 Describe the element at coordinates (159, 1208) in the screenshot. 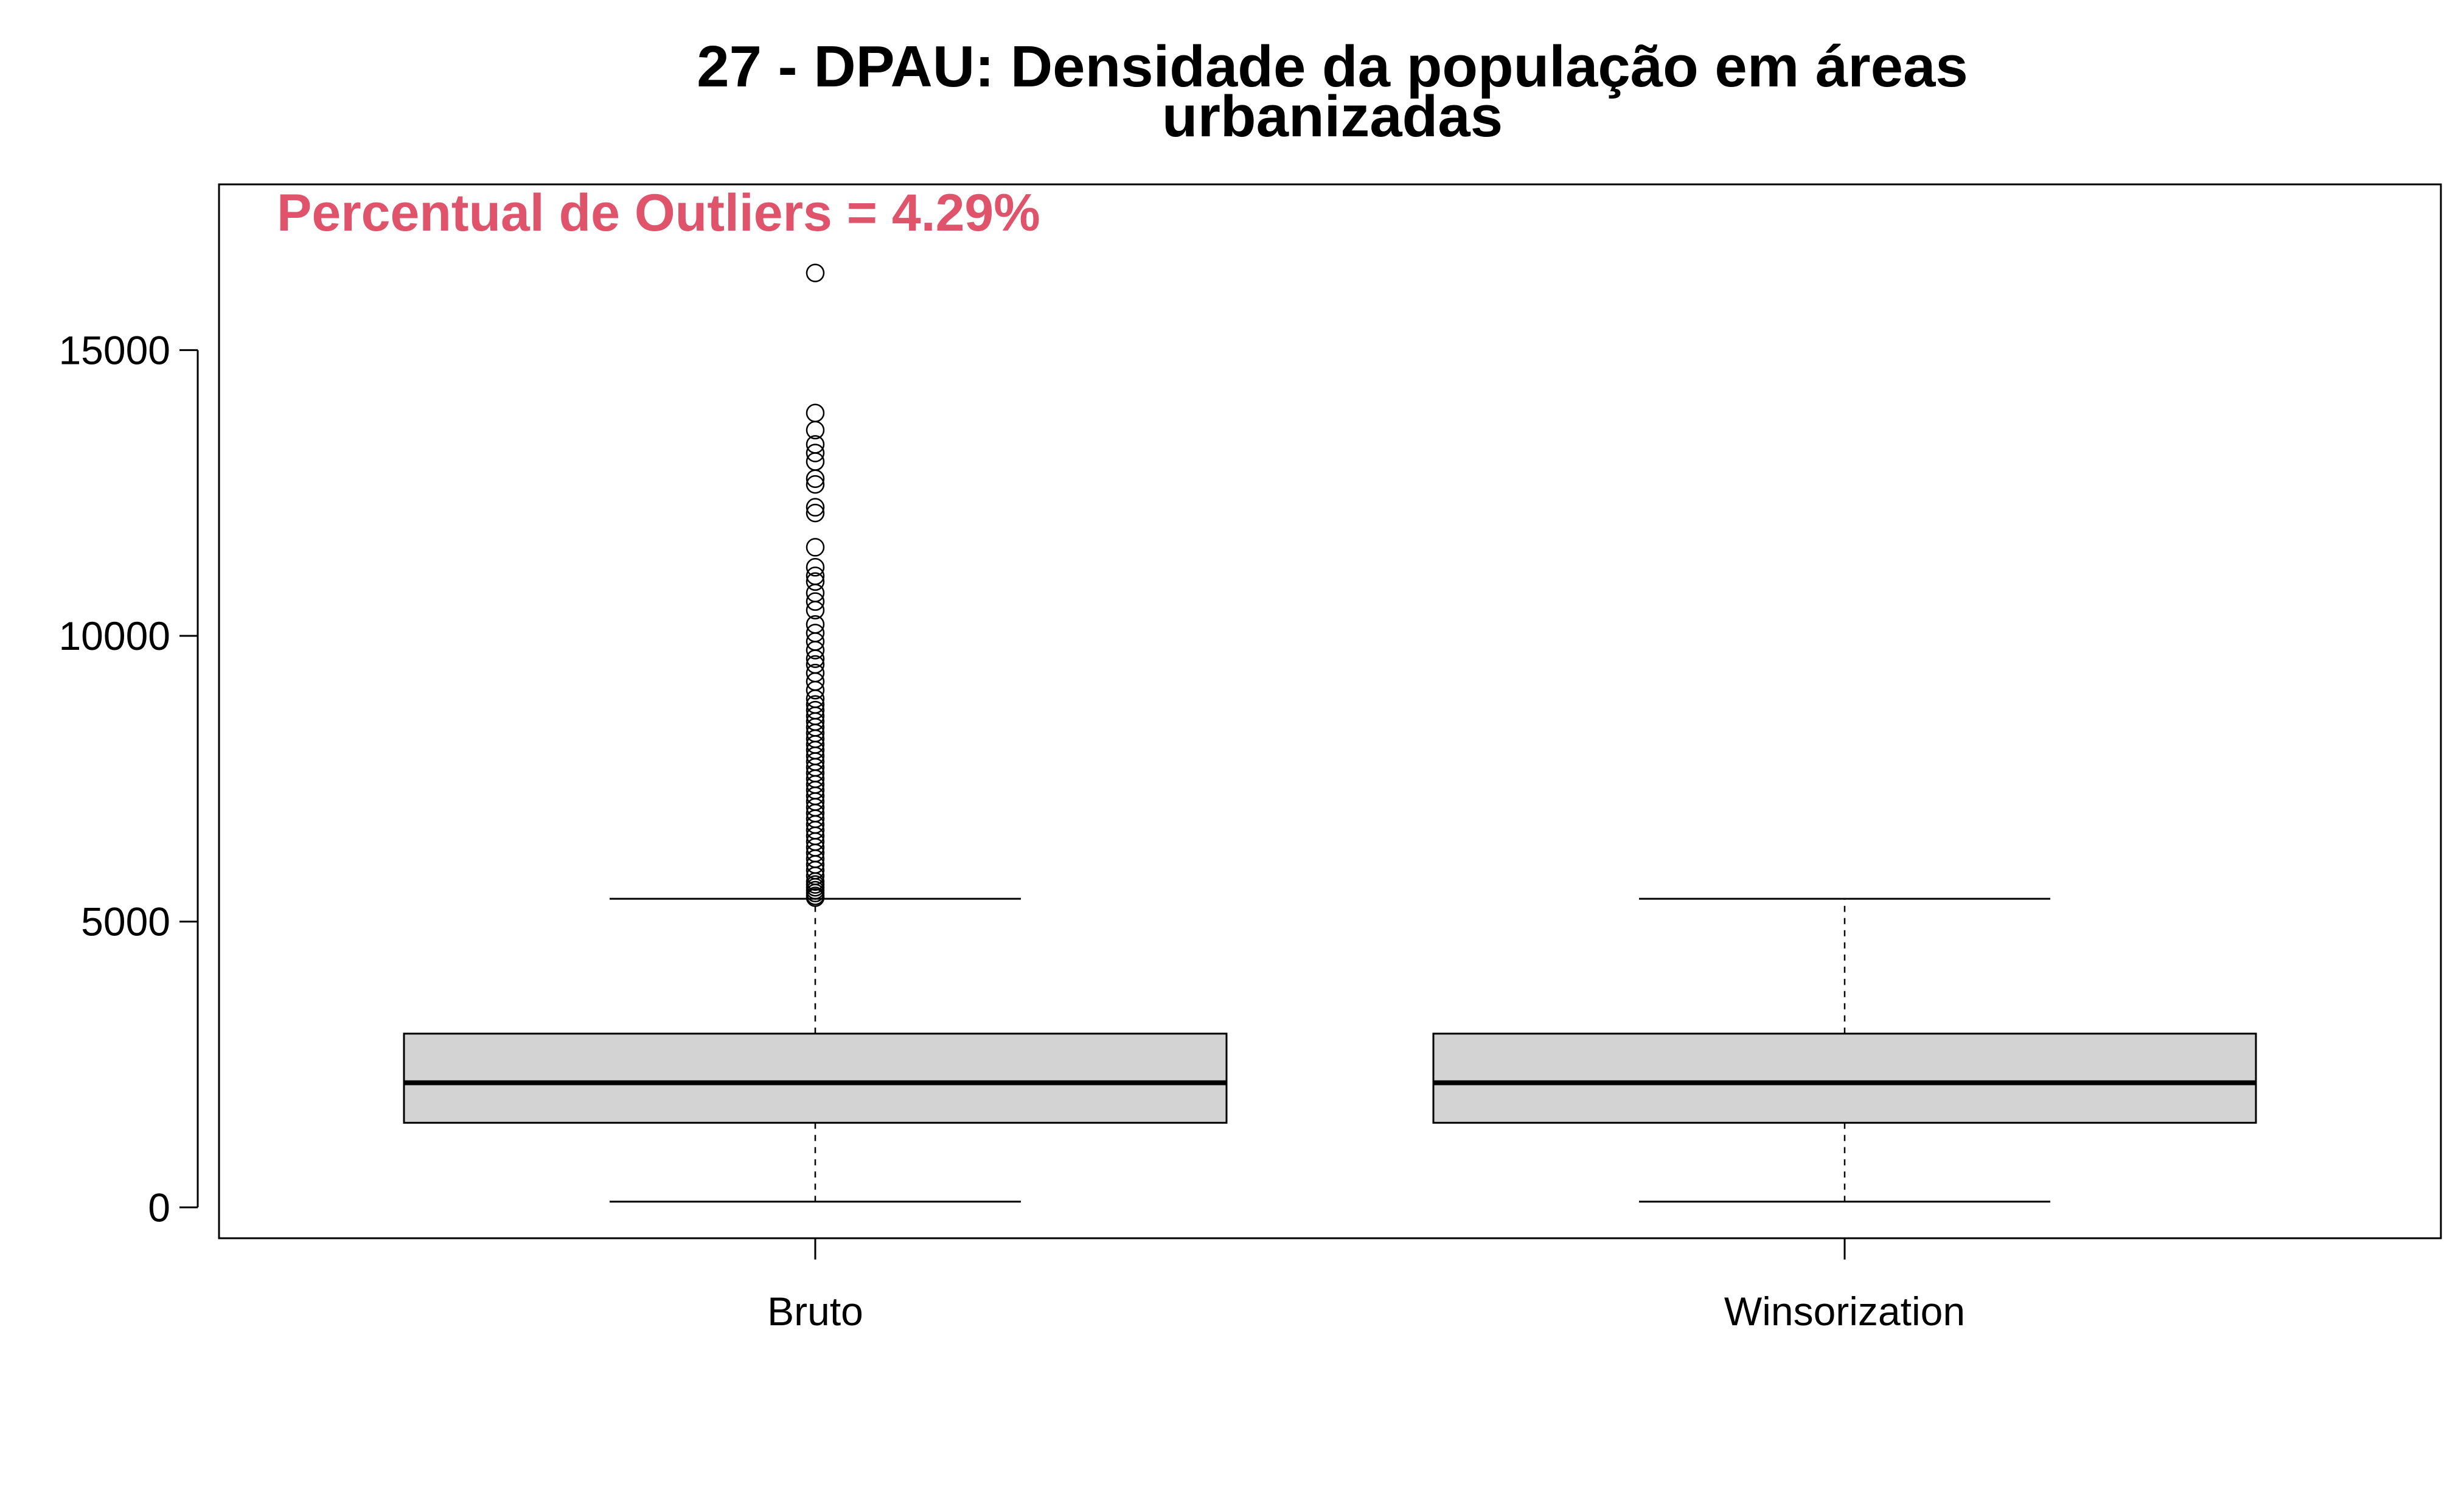

I see `y-tick-label: 0` at that location.